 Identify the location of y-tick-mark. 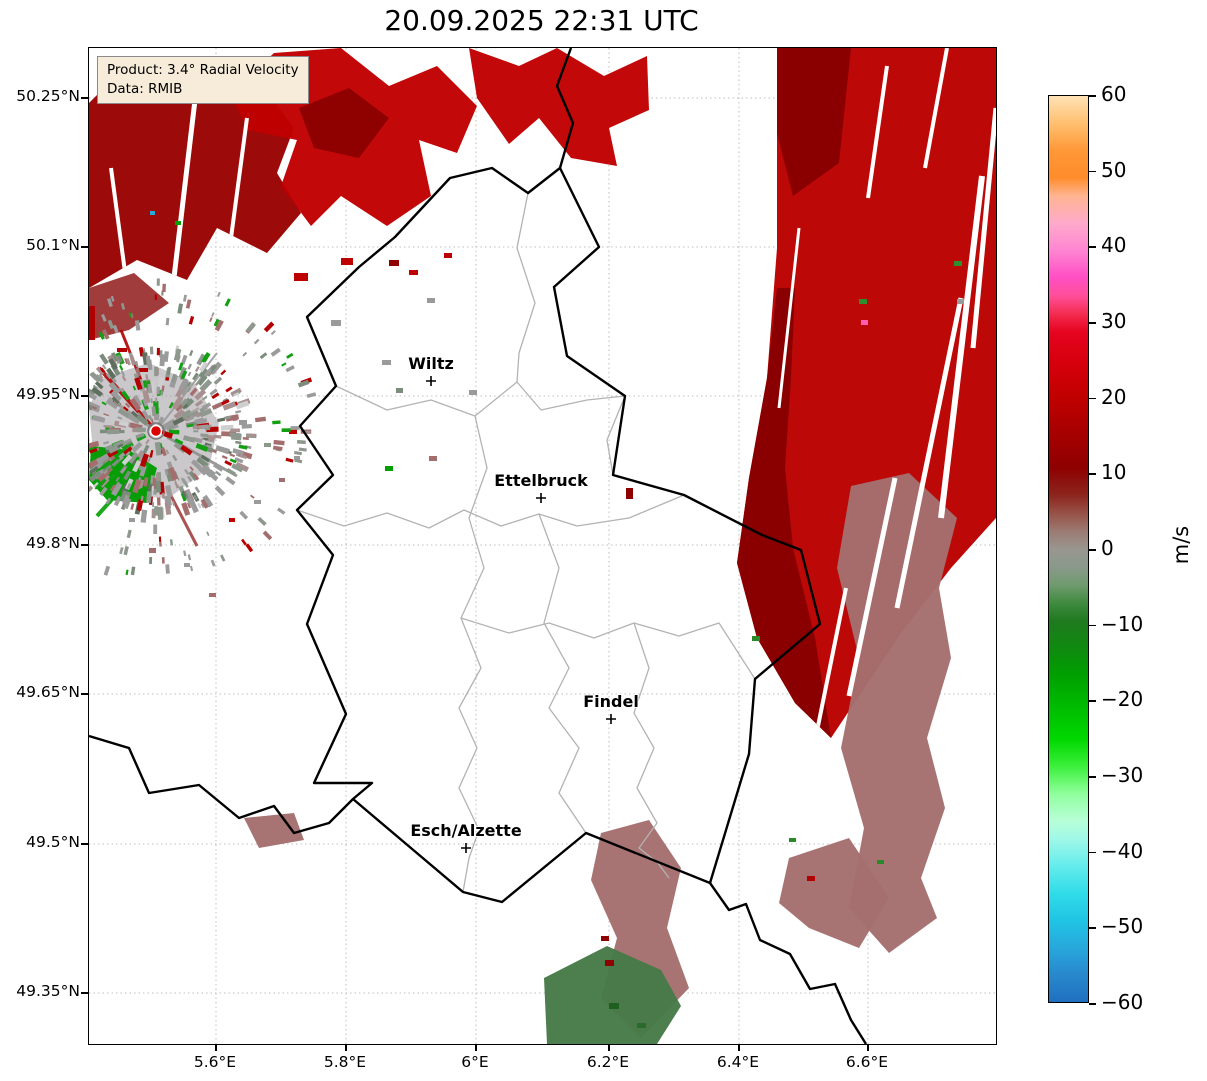
(84, 396).